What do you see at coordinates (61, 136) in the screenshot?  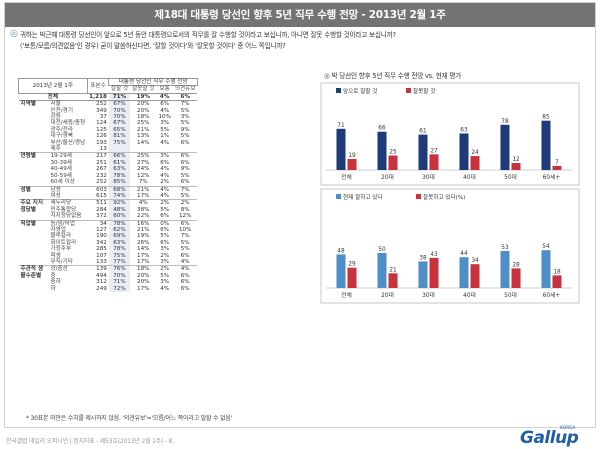 I see `row-label: 대구/경북` at bounding box center [61, 136].